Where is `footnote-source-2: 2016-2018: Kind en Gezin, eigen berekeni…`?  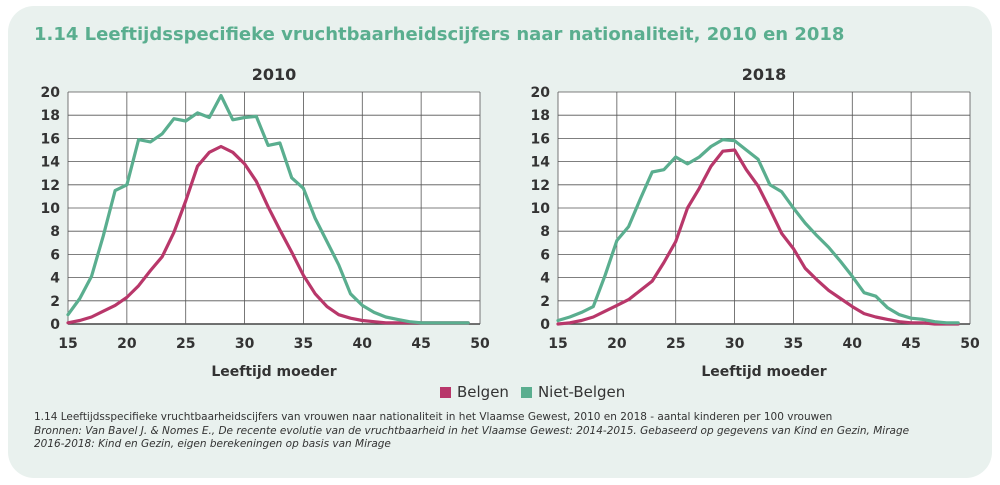
footnote-source-2: 2016-2018: Kind en Gezin, eigen berekeni… is located at coordinates (212, 444).